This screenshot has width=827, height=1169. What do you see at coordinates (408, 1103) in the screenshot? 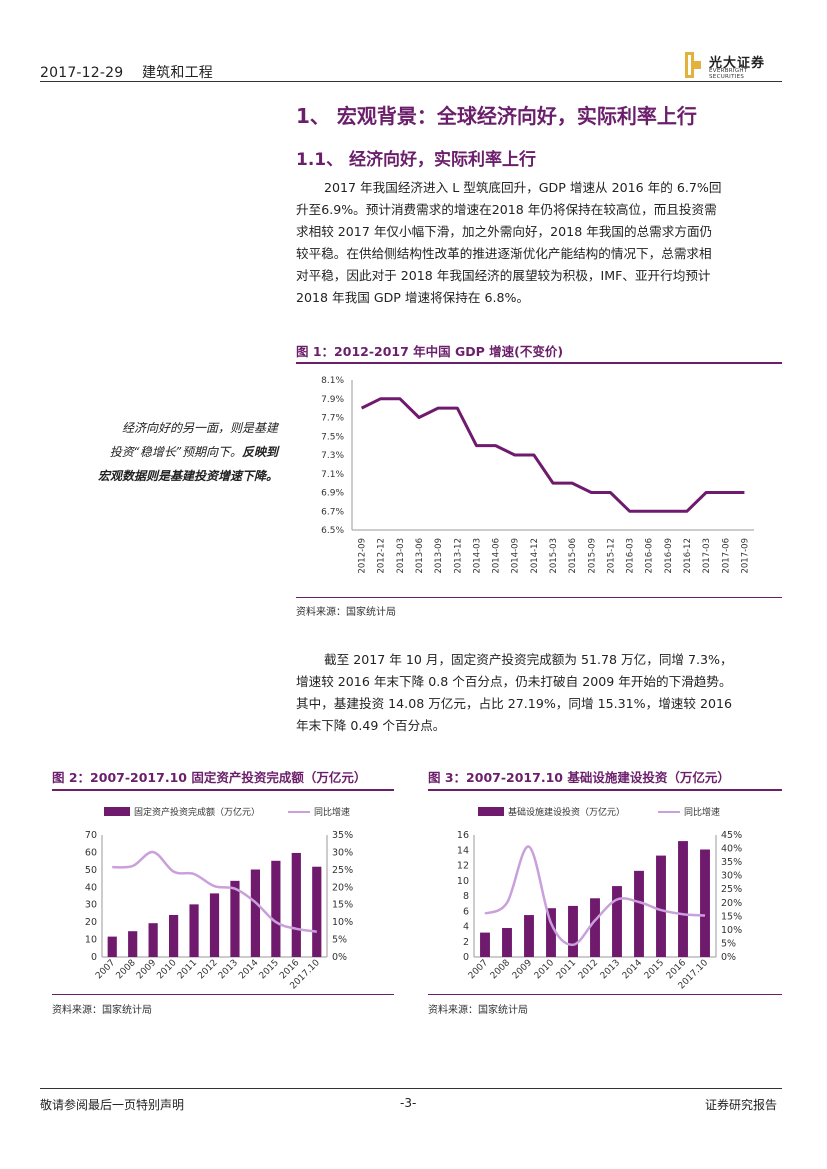
I see `page-number: -3-` at bounding box center [408, 1103].